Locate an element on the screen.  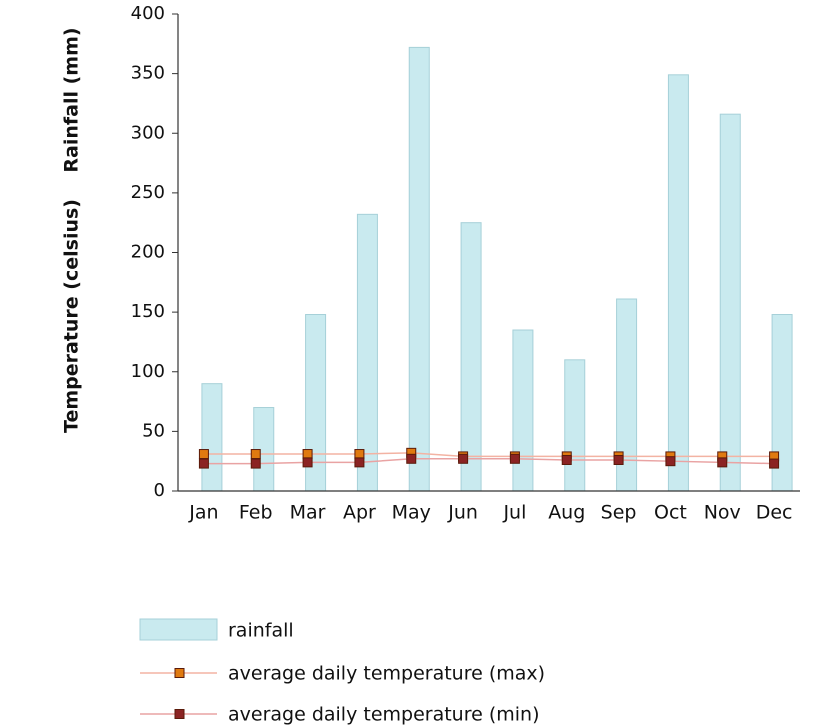
y-tick-label: 200 is located at coordinates (148, 252).